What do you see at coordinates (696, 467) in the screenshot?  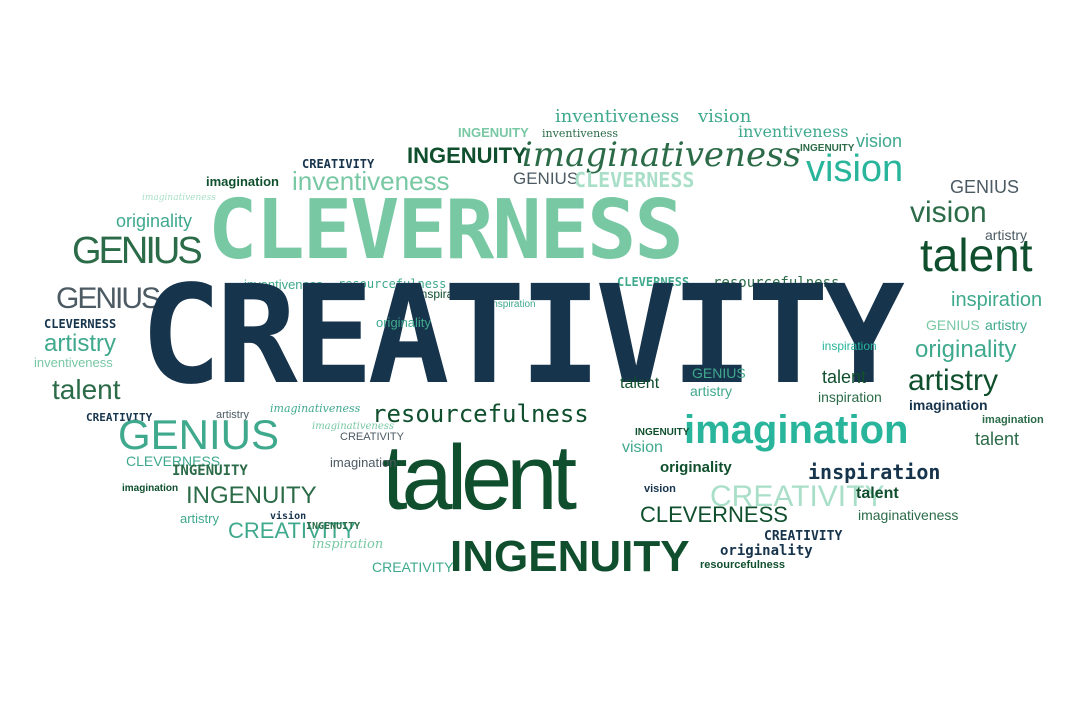 I see `word-imagination: originality` at bounding box center [696, 467].